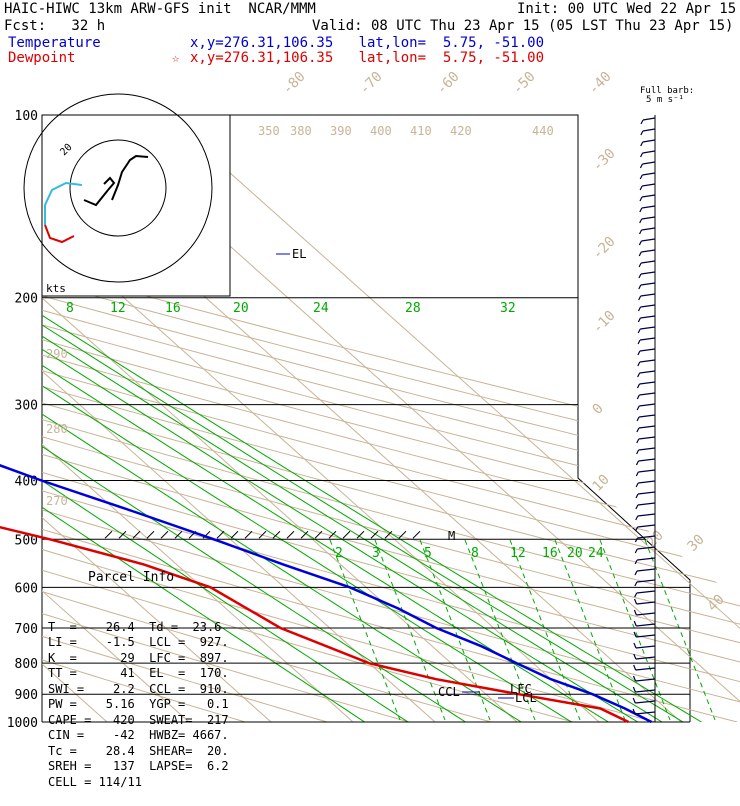  Describe the element at coordinates (138, 657) in the screenshot. I see `parcel-info-row: K = 29 LFC = 897.` at that location.